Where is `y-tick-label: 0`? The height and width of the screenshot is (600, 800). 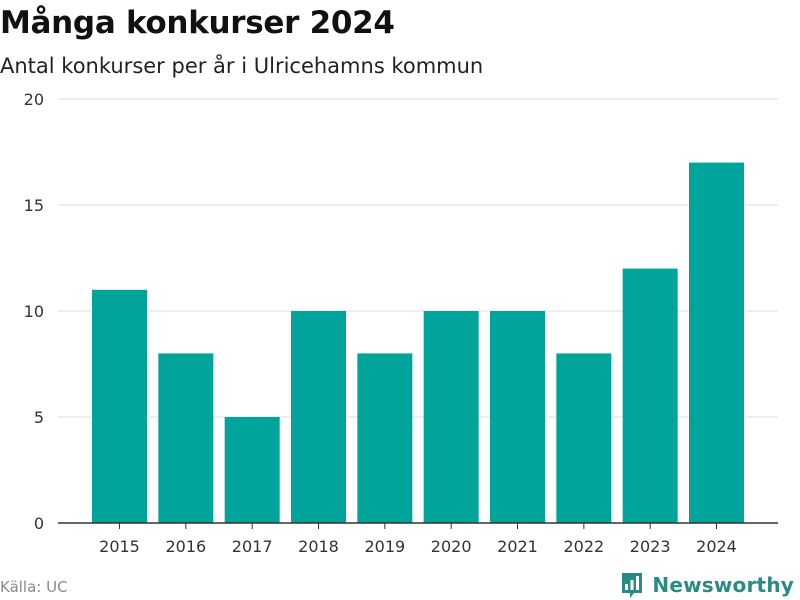
y-tick-label: 0 is located at coordinates (39, 523).